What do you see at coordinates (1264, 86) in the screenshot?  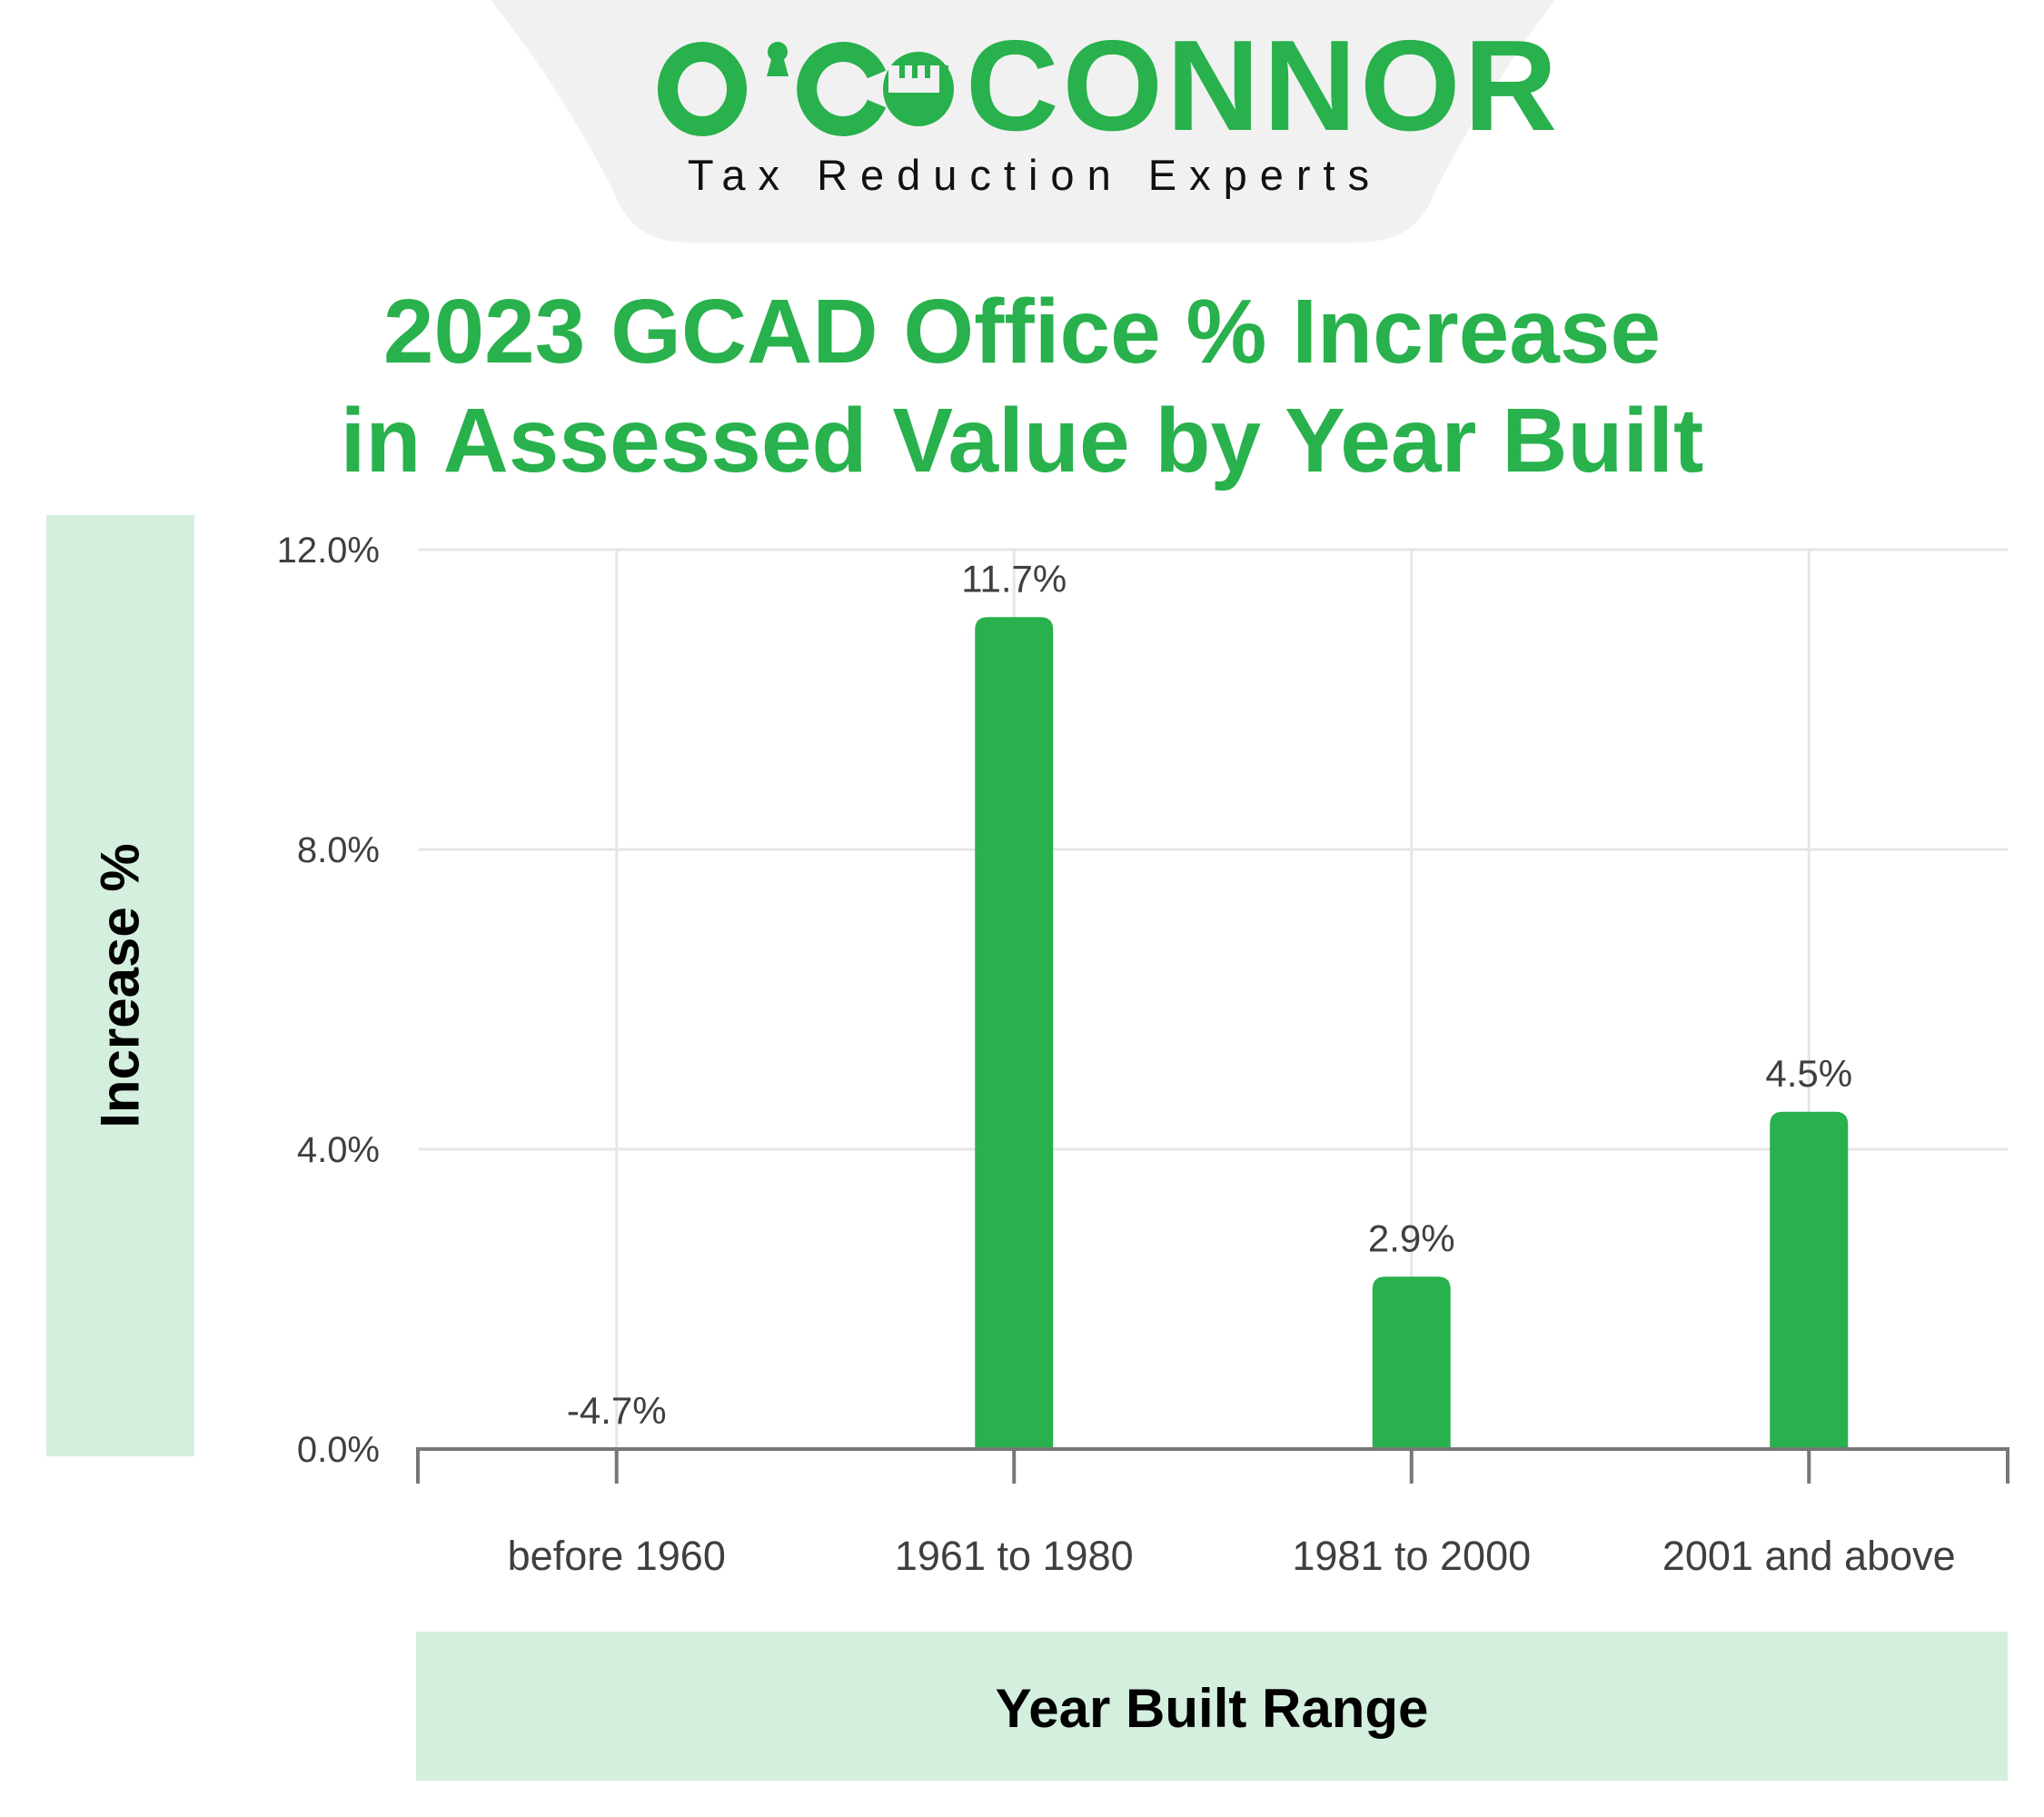 I see `logo-text: CONNOR` at bounding box center [1264, 86].